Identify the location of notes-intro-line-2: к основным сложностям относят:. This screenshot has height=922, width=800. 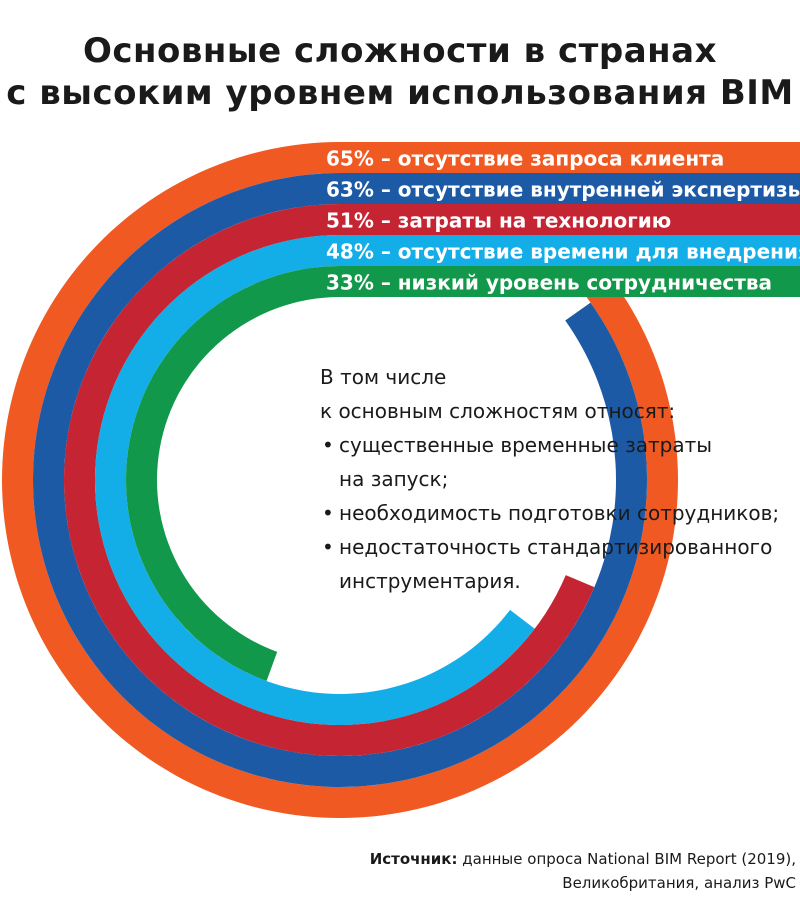
(498, 411).